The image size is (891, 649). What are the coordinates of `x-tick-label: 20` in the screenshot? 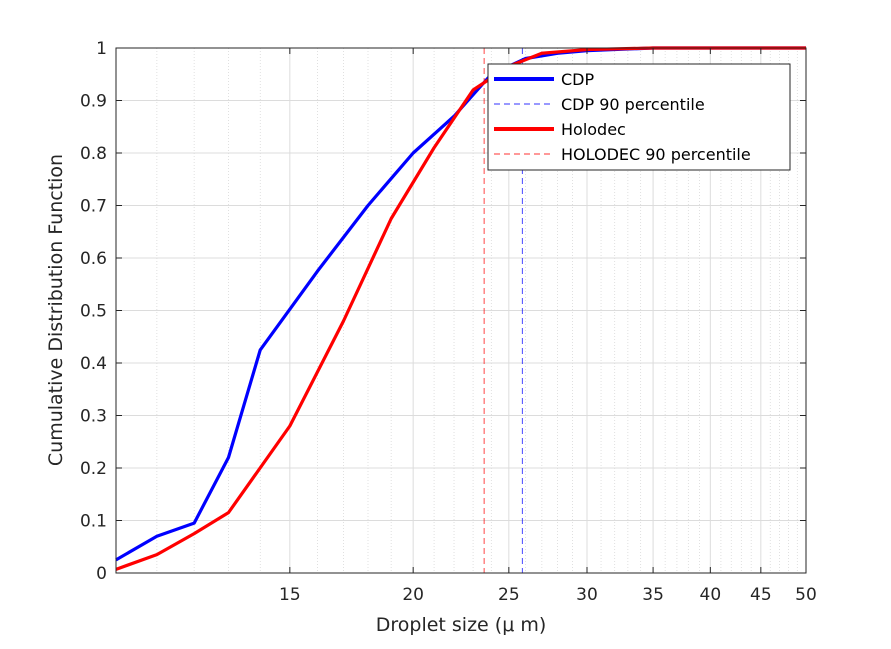 It's located at (413, 595).